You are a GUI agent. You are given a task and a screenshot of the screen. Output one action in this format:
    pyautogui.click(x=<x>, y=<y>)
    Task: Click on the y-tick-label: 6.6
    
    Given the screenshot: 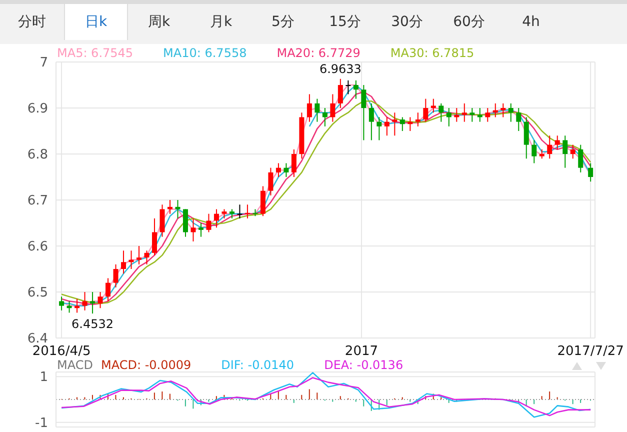 What is the action you would take?
    pyautogui.click(x=37, y=247)
    